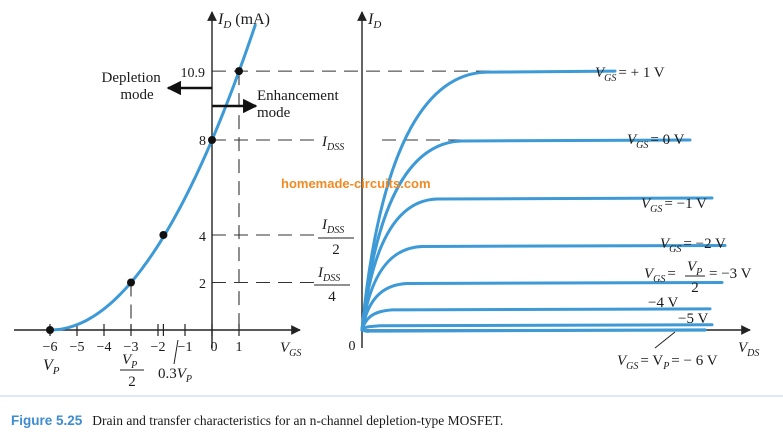 This screenshot has width=783, height=441. I want to click on svg-text: = −3 V, so click(730, 274).